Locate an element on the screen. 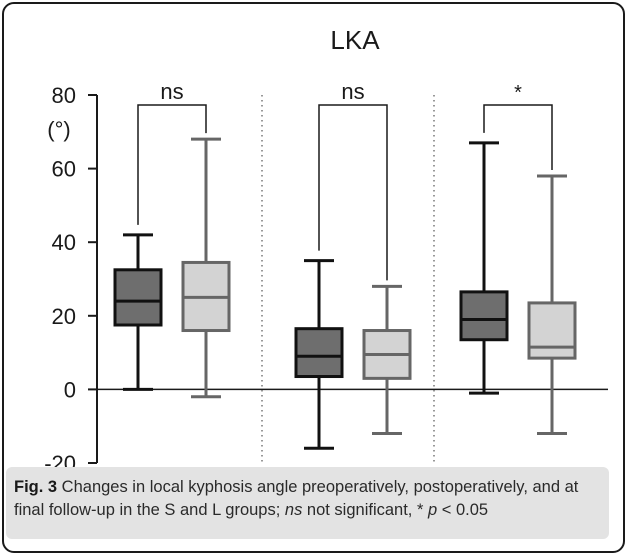  caption-text-3: < 0.05 is located at coordinates (463, 510).